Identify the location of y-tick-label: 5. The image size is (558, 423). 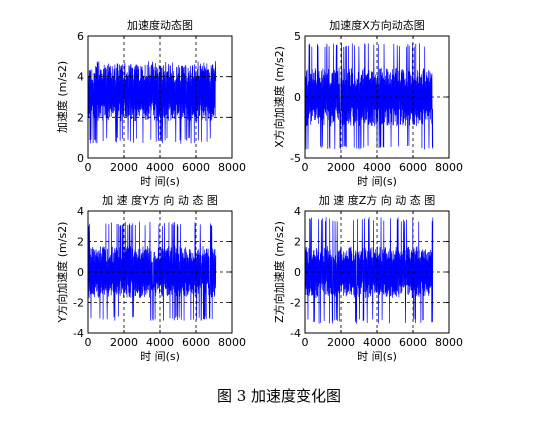
(297, 36).